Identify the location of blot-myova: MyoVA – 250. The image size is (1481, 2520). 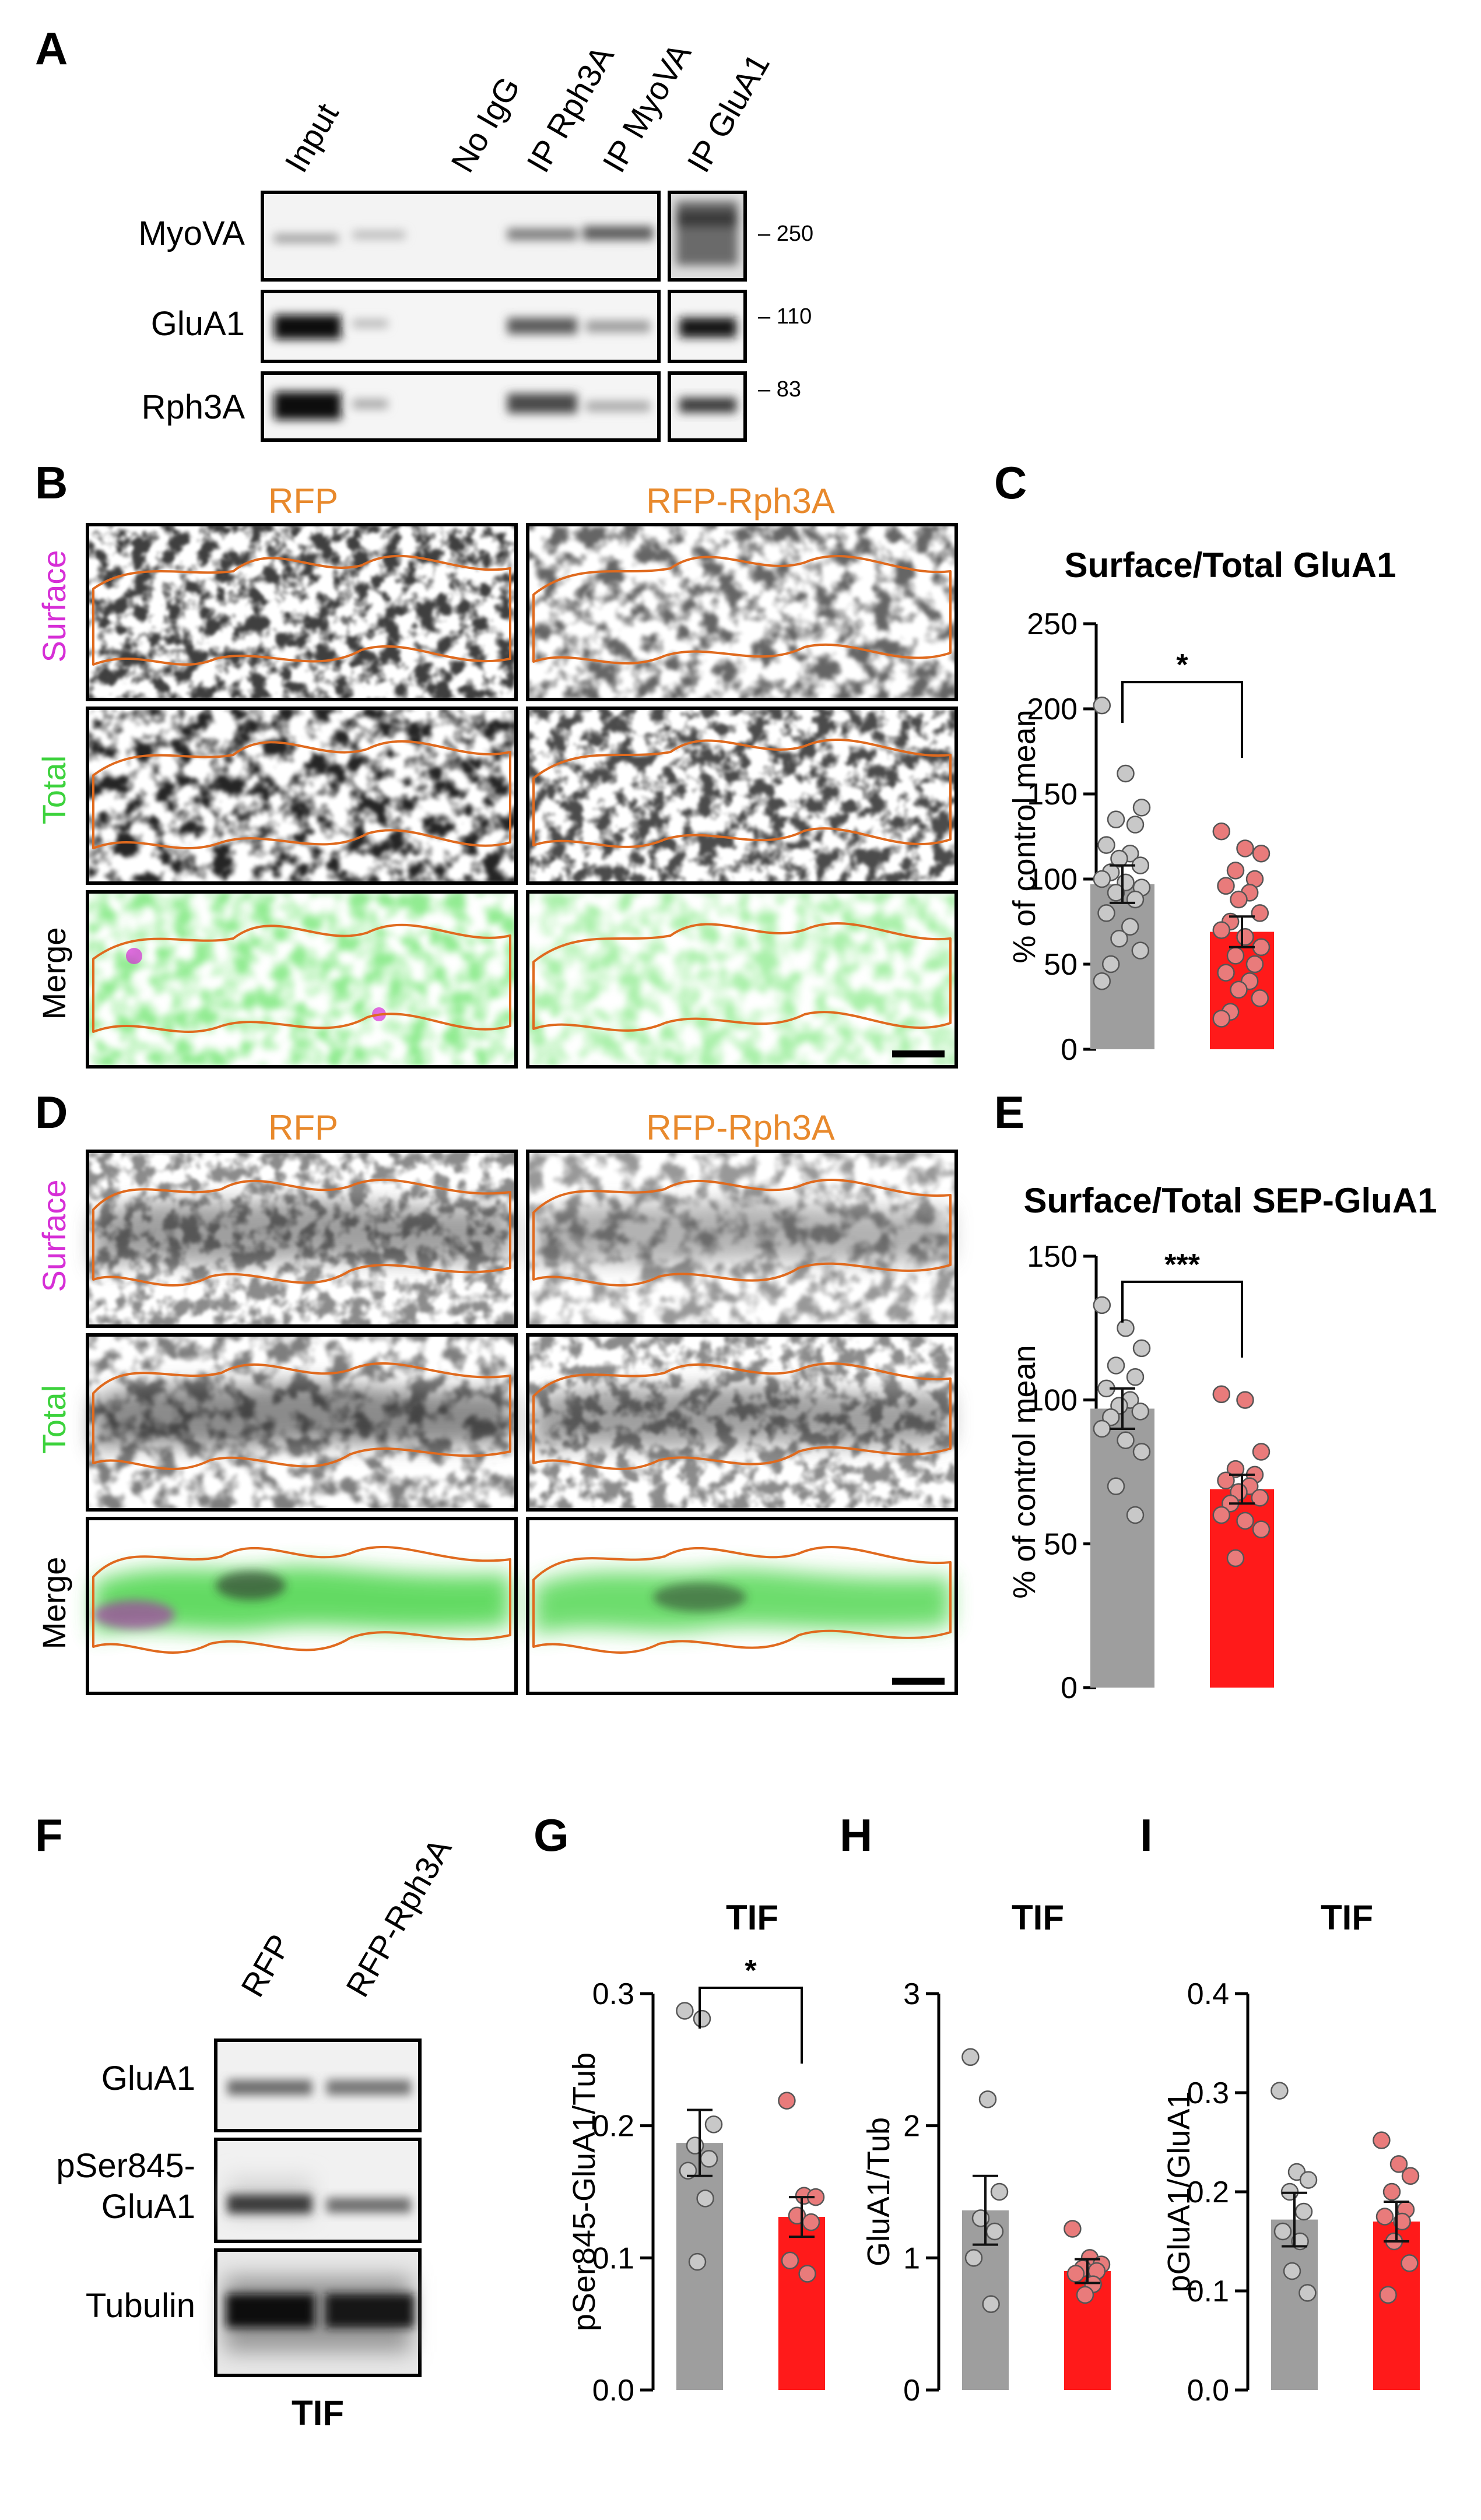
(475, 236).